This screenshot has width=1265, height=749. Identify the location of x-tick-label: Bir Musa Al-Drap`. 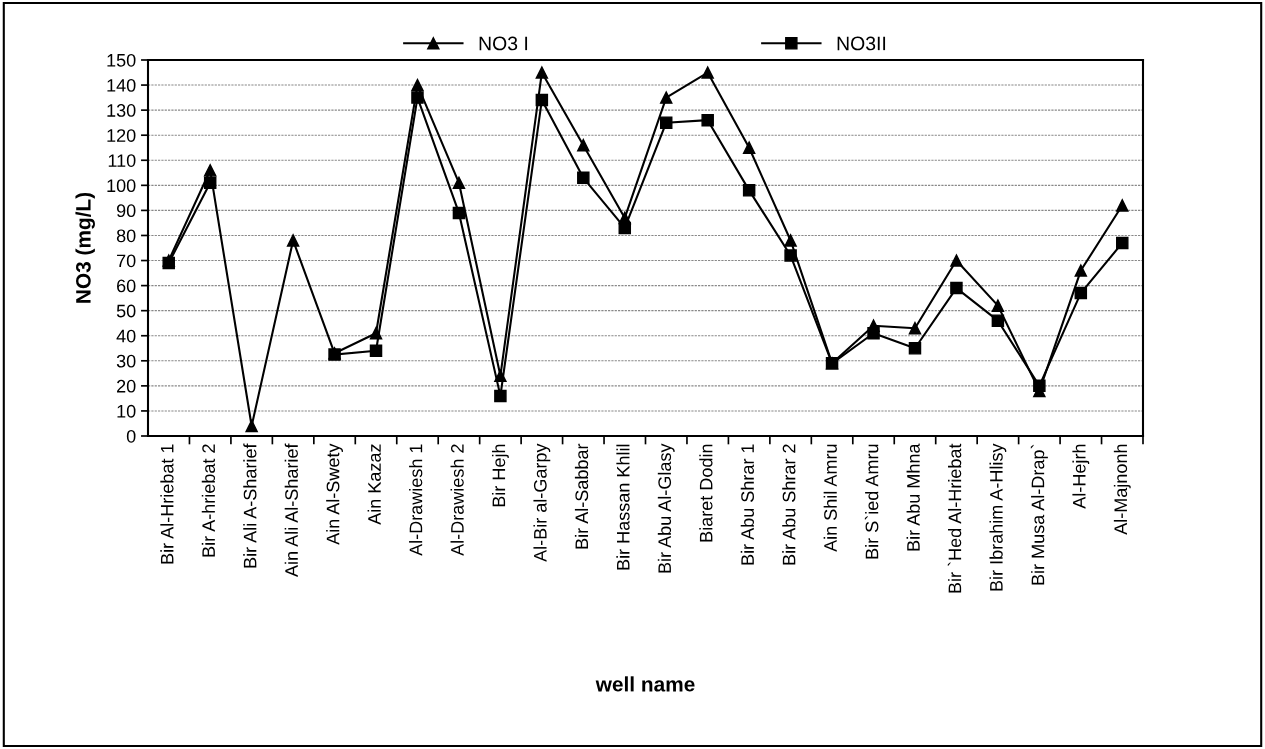
(1039, 514).